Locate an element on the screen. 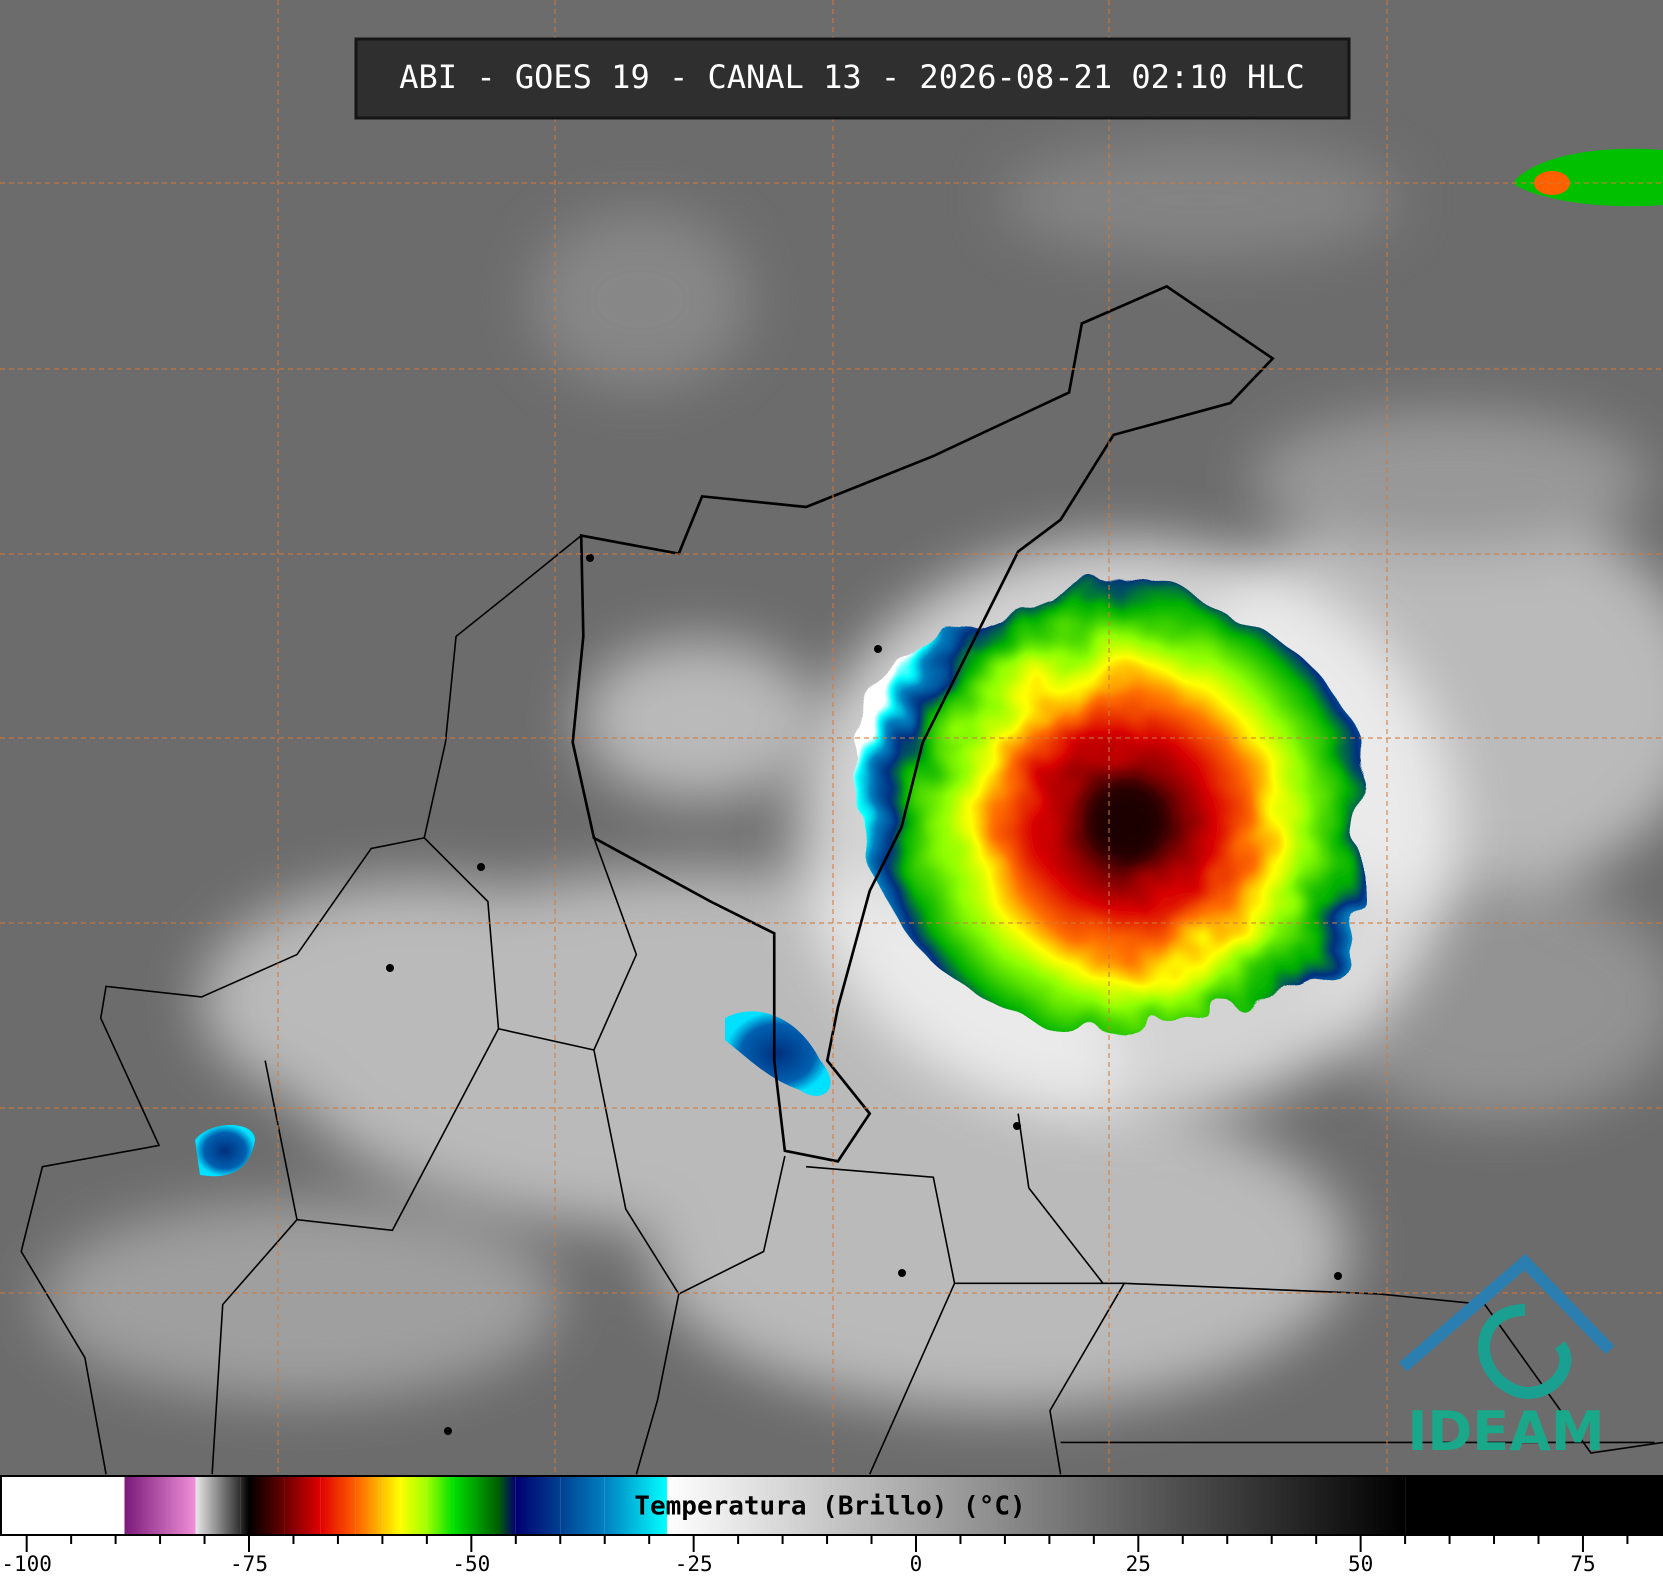 The width and height of the screenshot is (1663, 1581). logo-text: IDEAM is located at coordinates (1505, 1431).